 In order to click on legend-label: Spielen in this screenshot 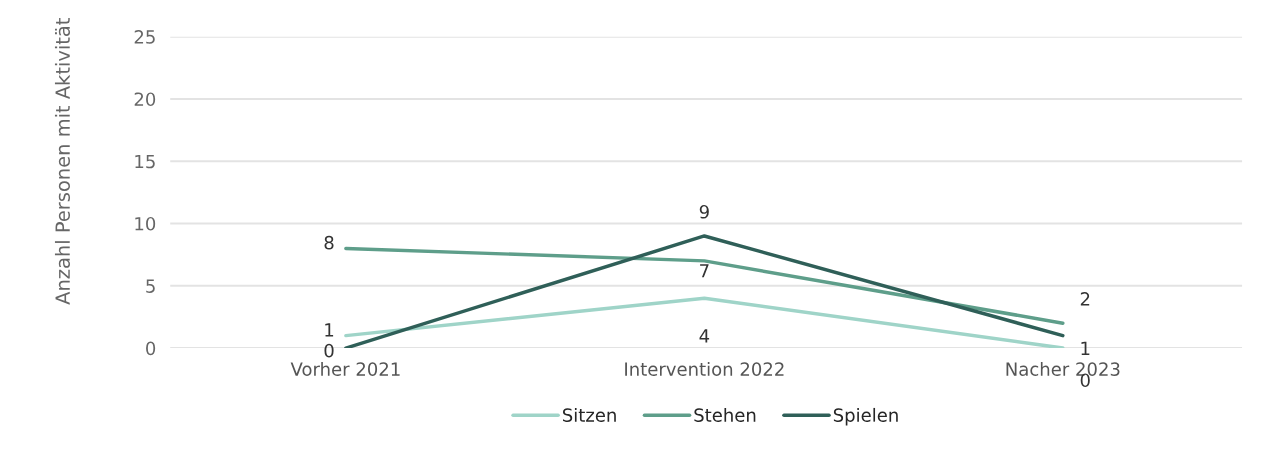, I will do `click(865, 416)`.